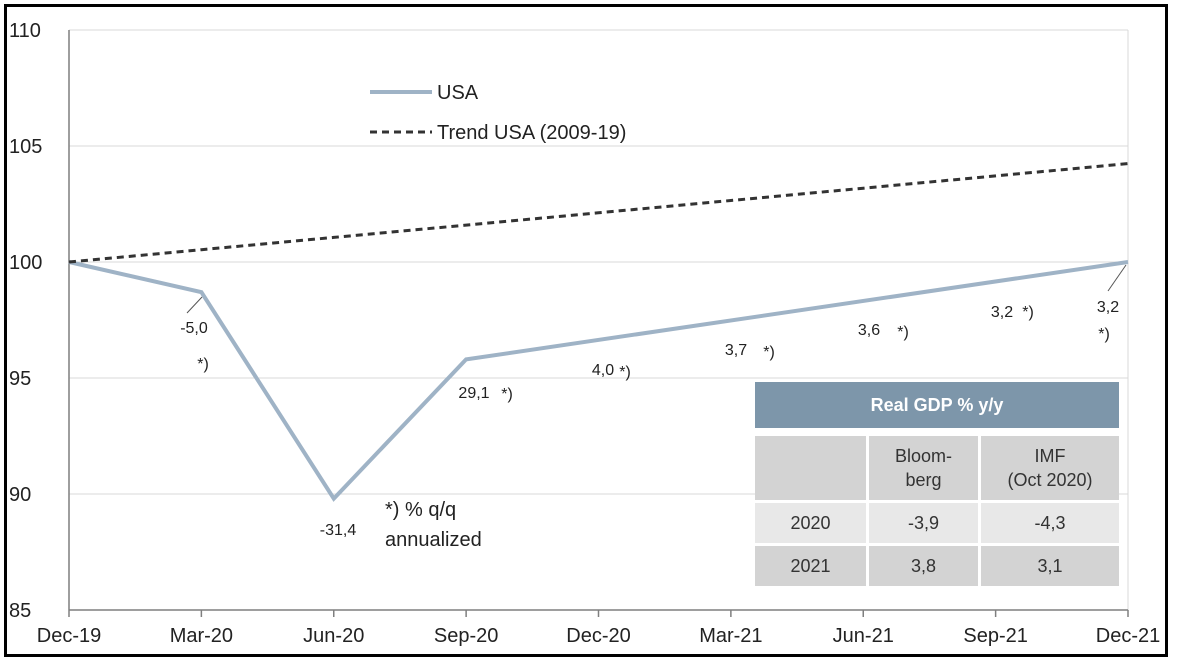  I want to click on table-header-empty, so click(812, 469).